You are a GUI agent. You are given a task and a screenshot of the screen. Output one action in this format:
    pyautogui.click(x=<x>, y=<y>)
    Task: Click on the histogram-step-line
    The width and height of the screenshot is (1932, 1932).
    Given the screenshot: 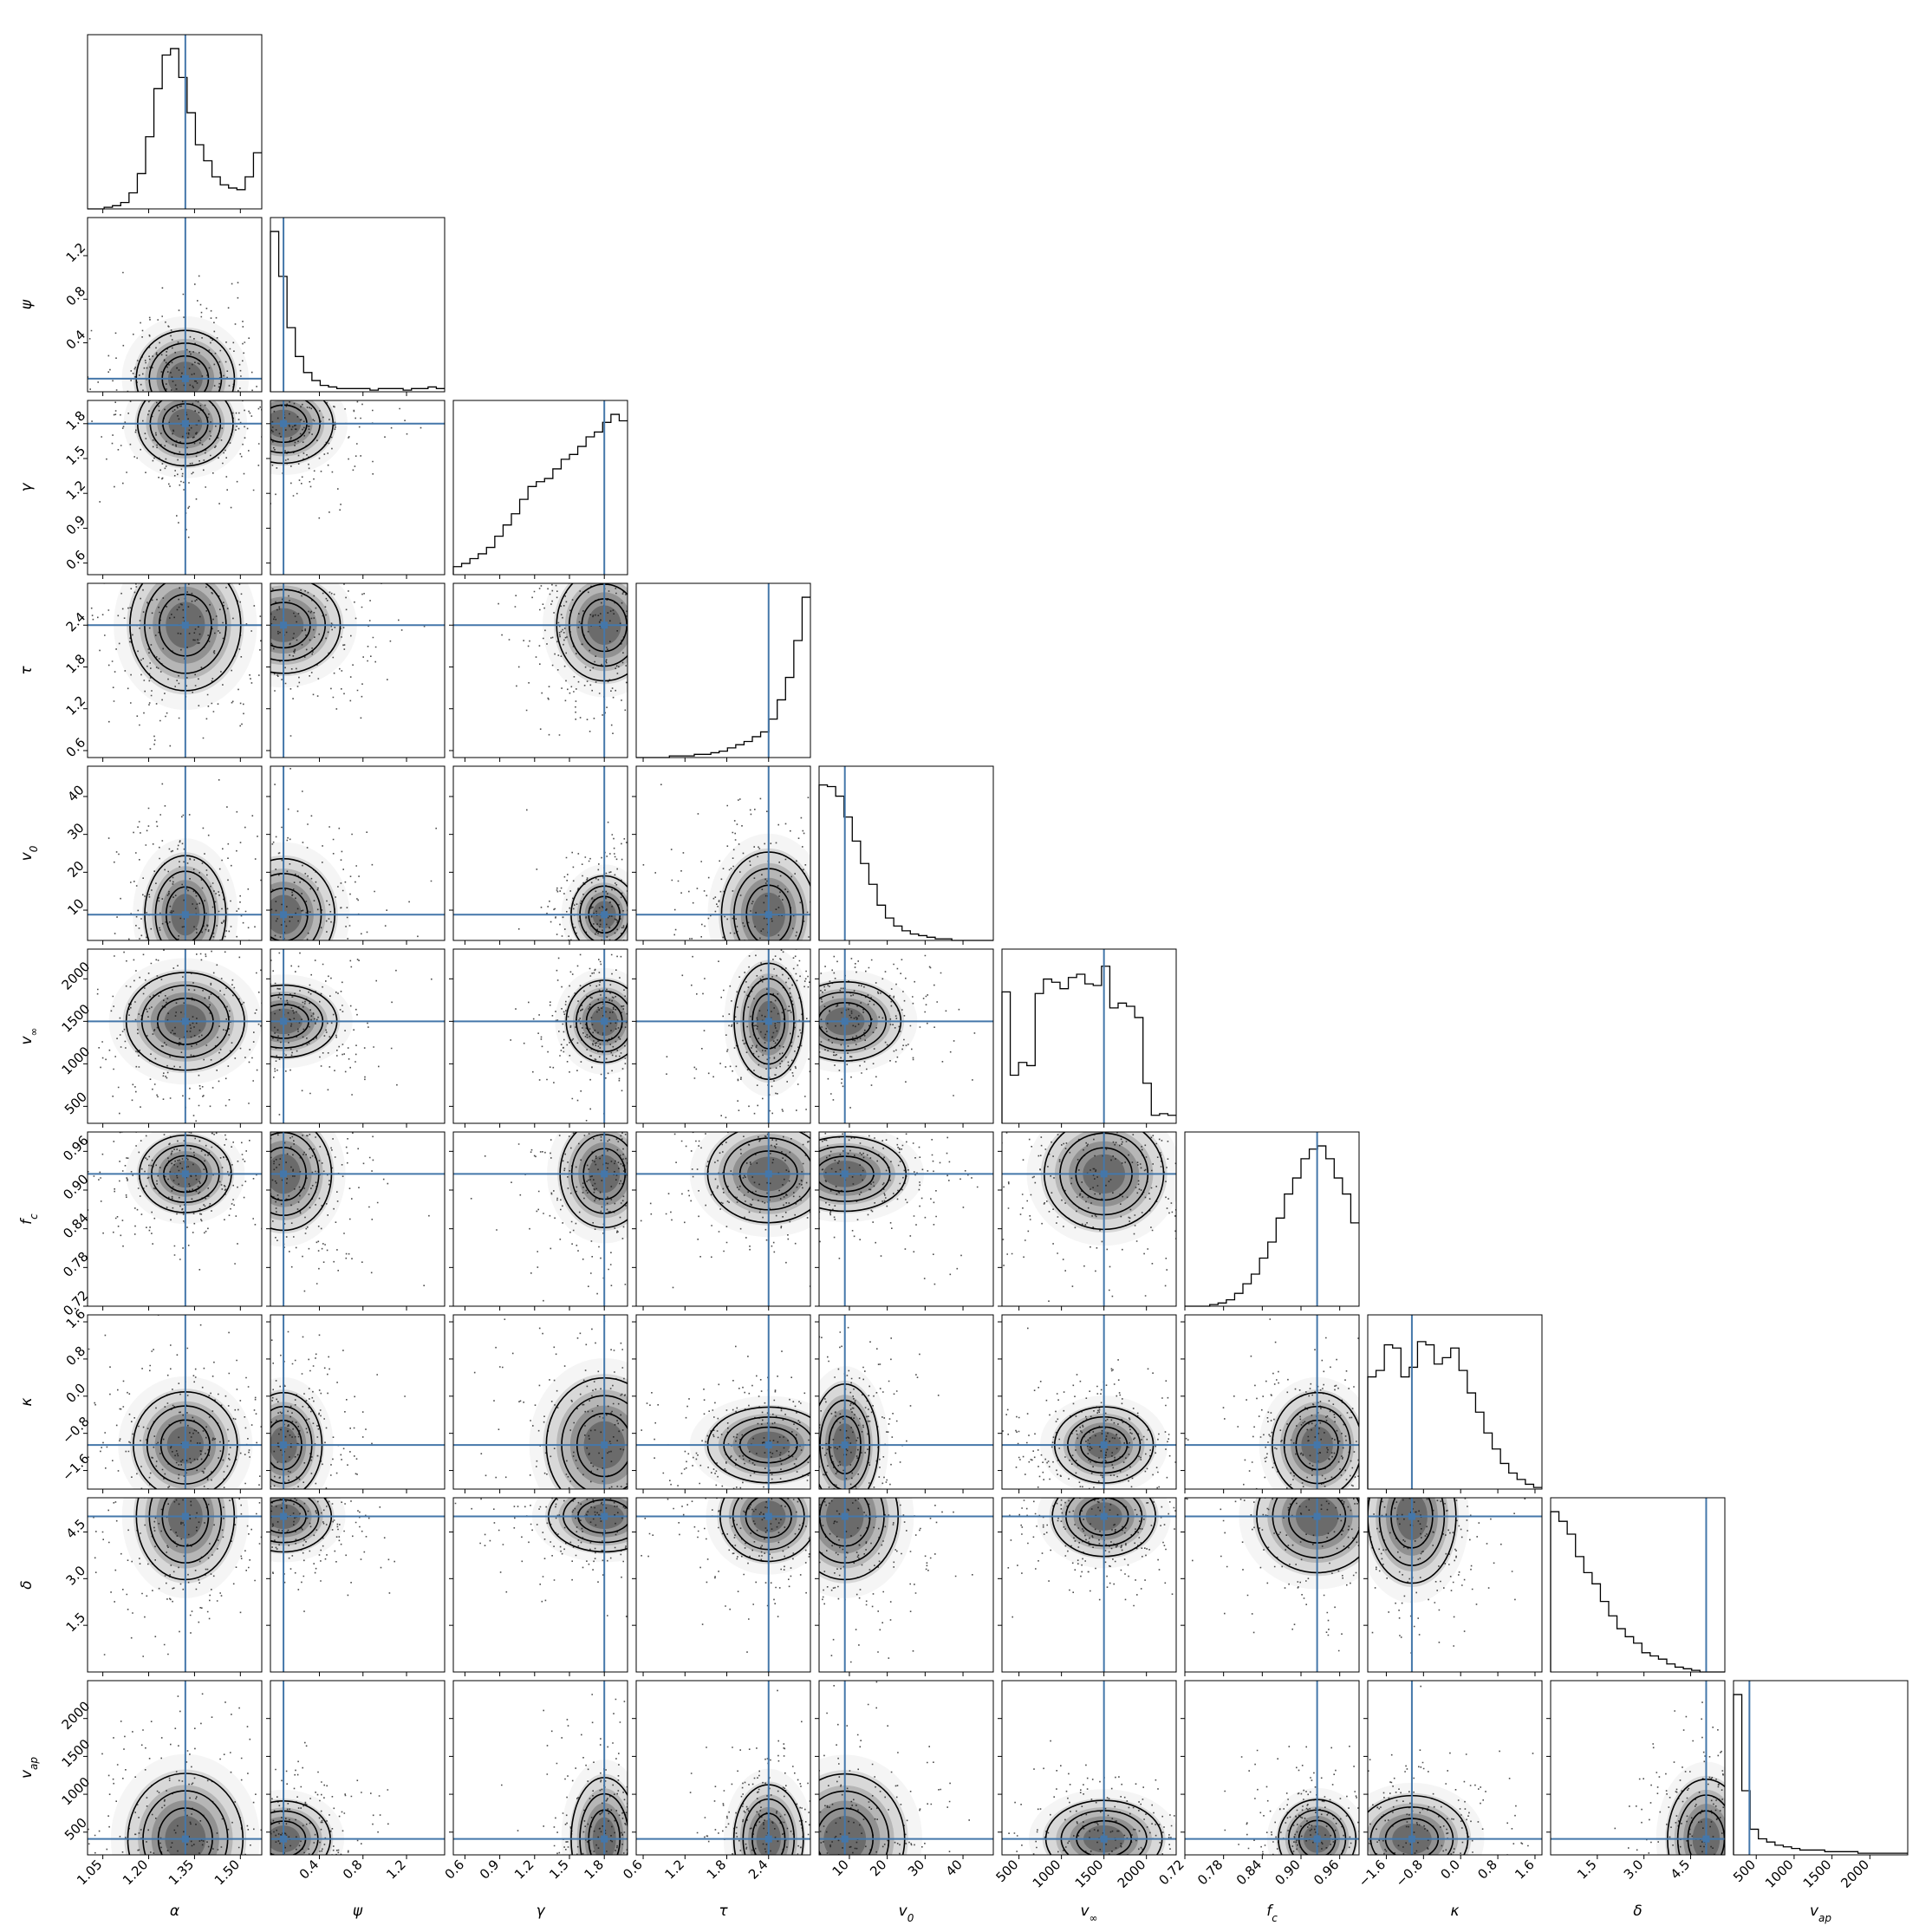 What is the action you would take?
    pyautogui.click(x=1088, y=1044)
    